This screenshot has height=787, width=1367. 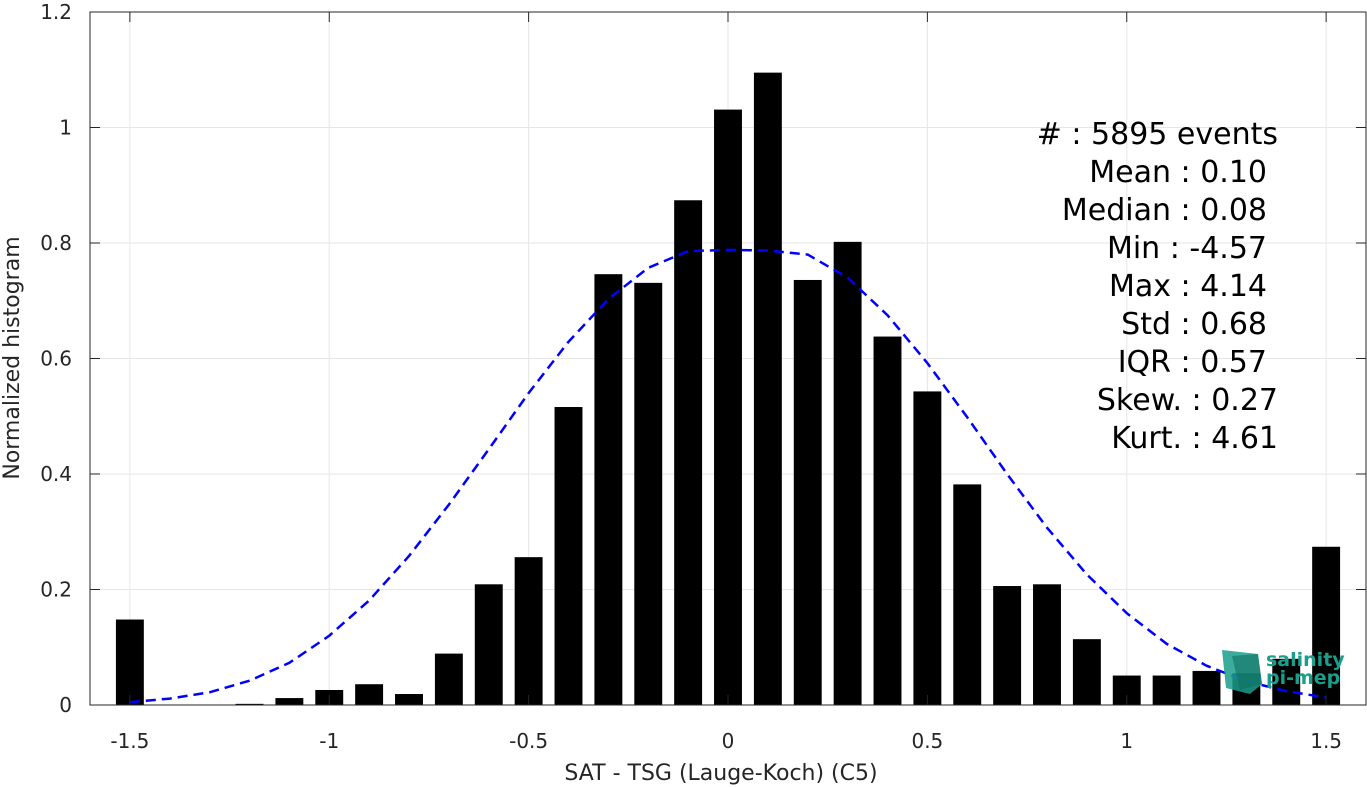 I want to click on x-axis-title: SAT - TSG (Lauge-Koch) (C5), so click(x=720, y=773).